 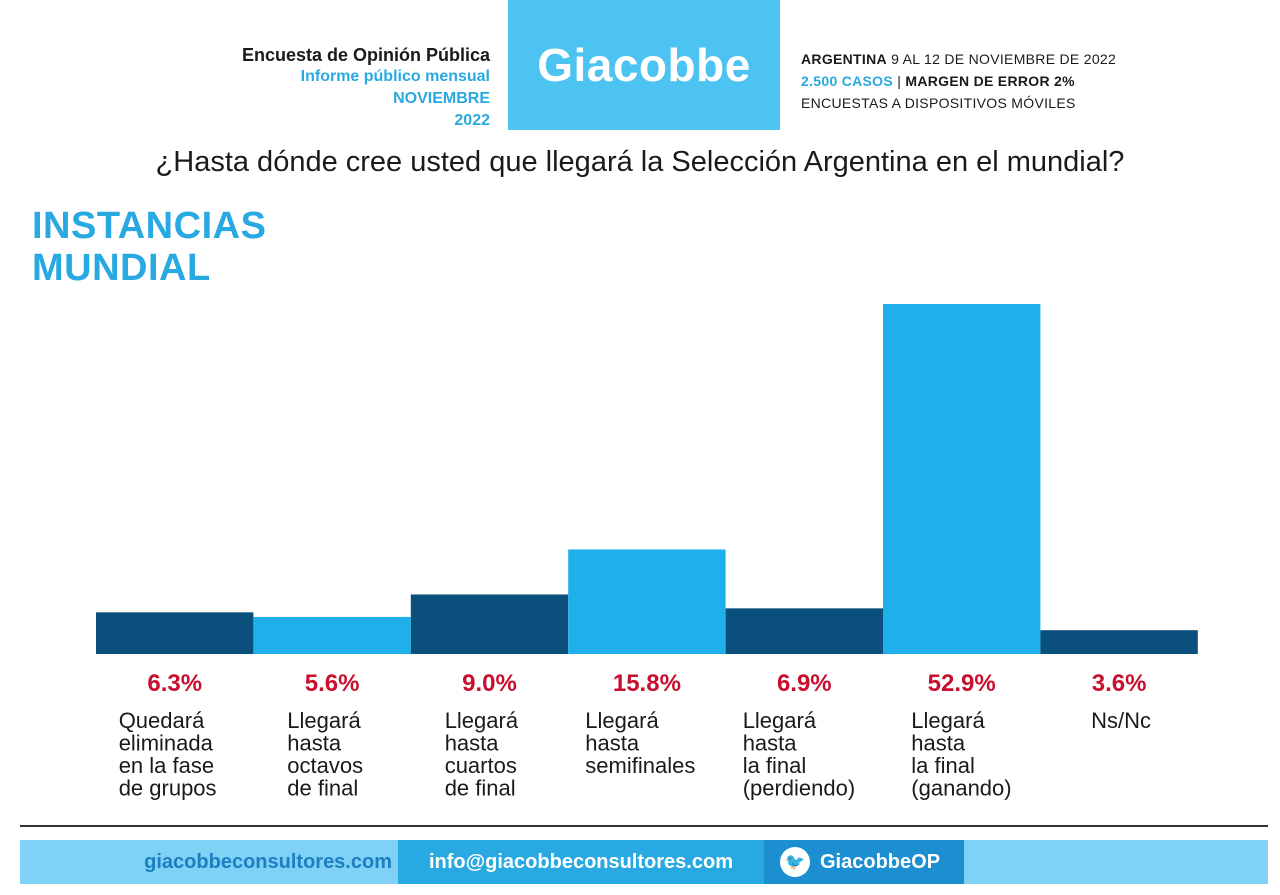 I want to click on footer-divider, so click(x=644, y=826).